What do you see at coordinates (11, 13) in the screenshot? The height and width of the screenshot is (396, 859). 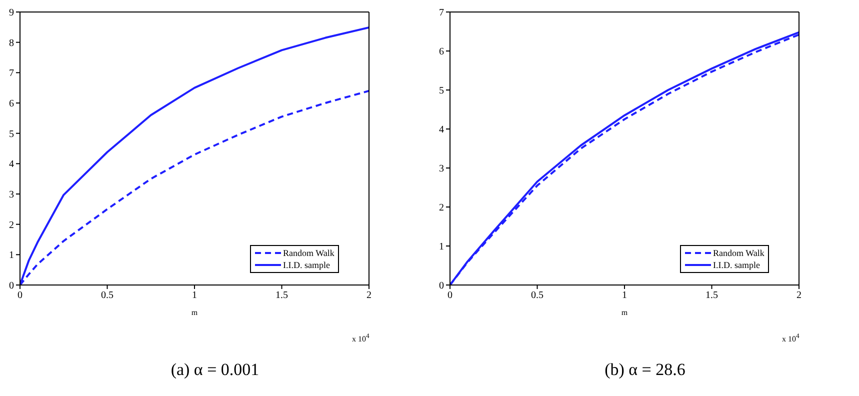 I see `y-tick-label: 9` at bounding box center [11, 13].